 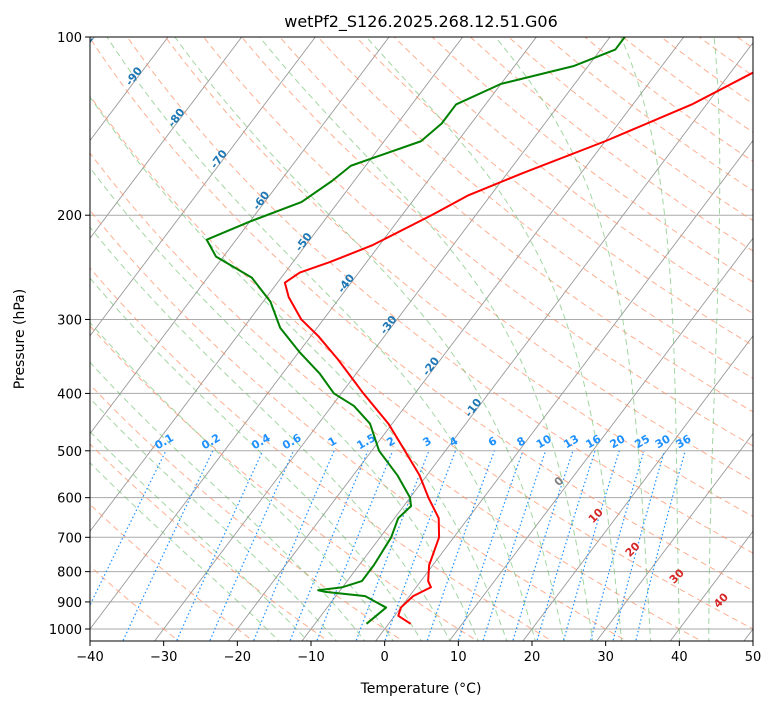 I want to click on temperature-tick-label: −40, so click(x=89, y=657).